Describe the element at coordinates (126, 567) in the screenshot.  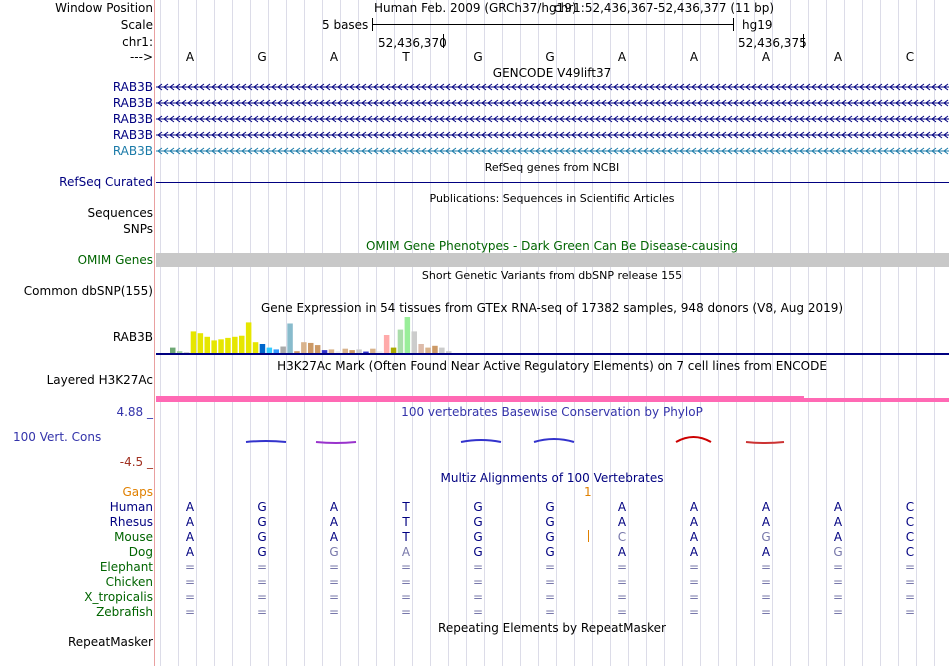
I see `species-label: Elephant` at that location.